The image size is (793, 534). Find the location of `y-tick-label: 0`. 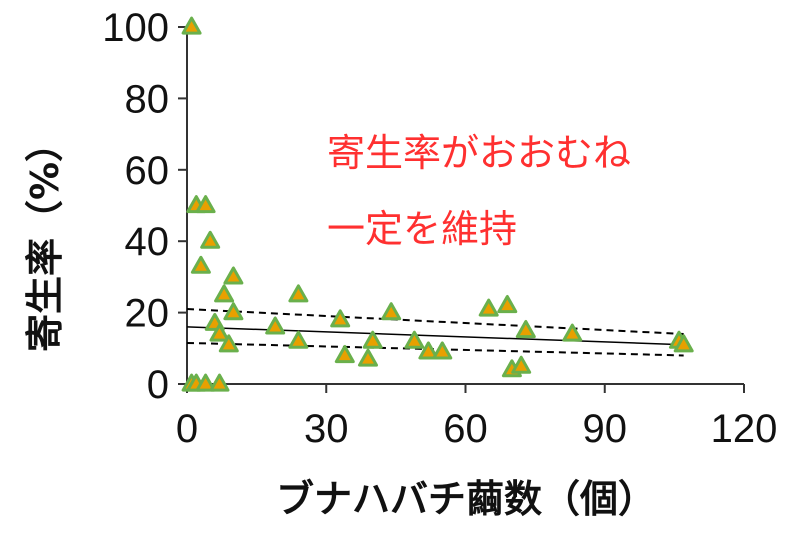

y-tick-label: 0 is located at coordinates (158, 385).